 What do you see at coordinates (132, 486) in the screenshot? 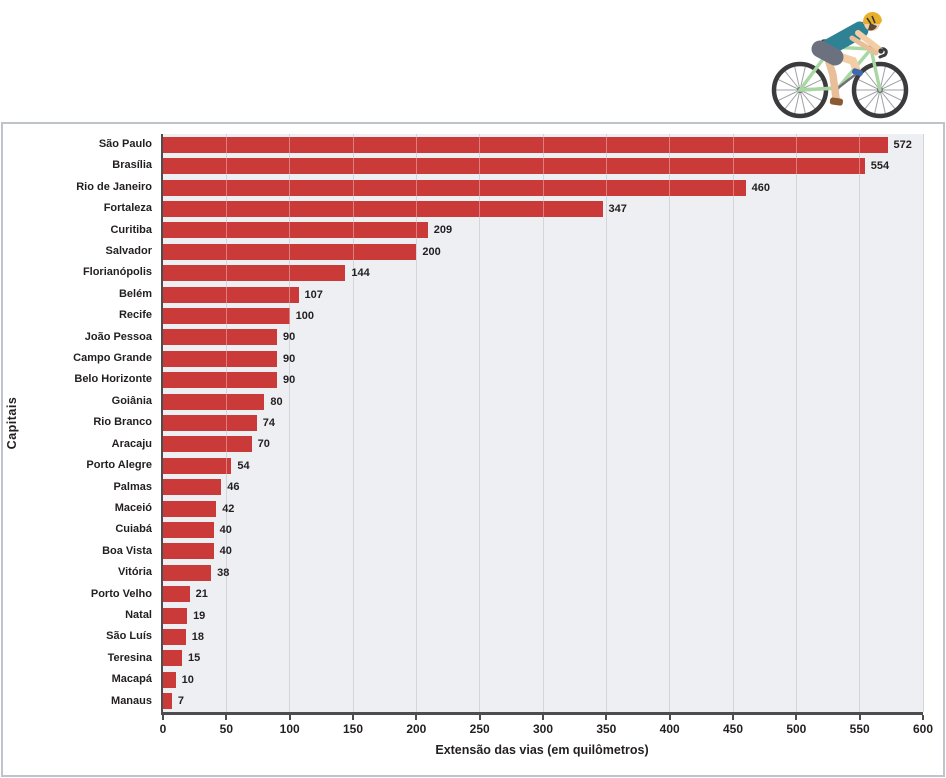
I see `category-label: Palmas` at bounding box center [132, 486].